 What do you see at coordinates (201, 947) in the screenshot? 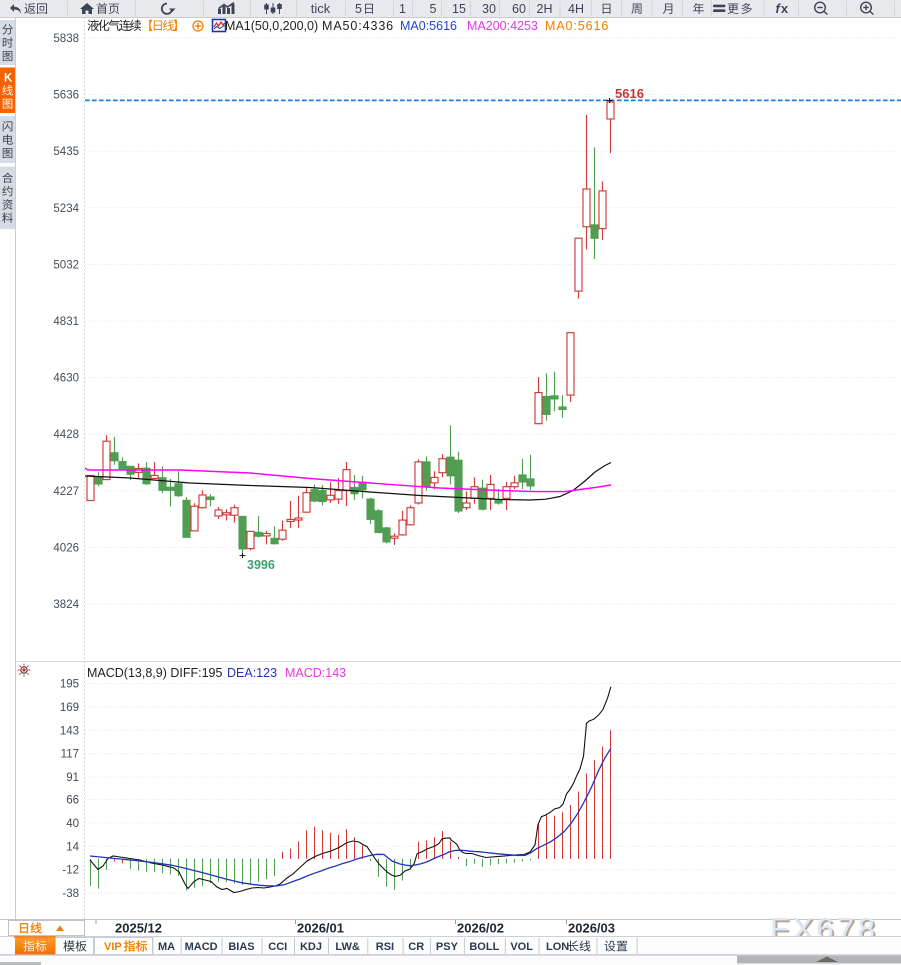
I see `svg-text: MACD` at bounding box center [201, 947].